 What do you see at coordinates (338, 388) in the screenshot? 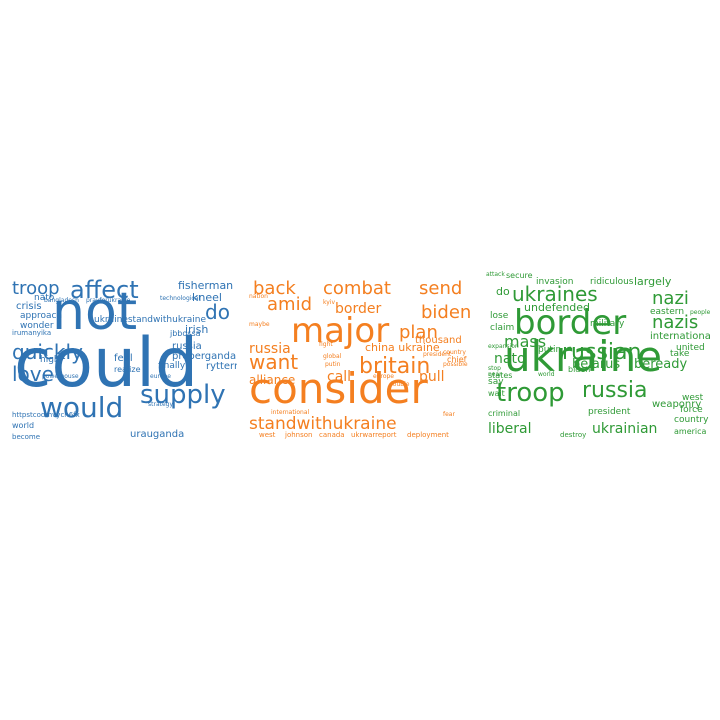
I see `word: consider` at bounding box center [338, 388].